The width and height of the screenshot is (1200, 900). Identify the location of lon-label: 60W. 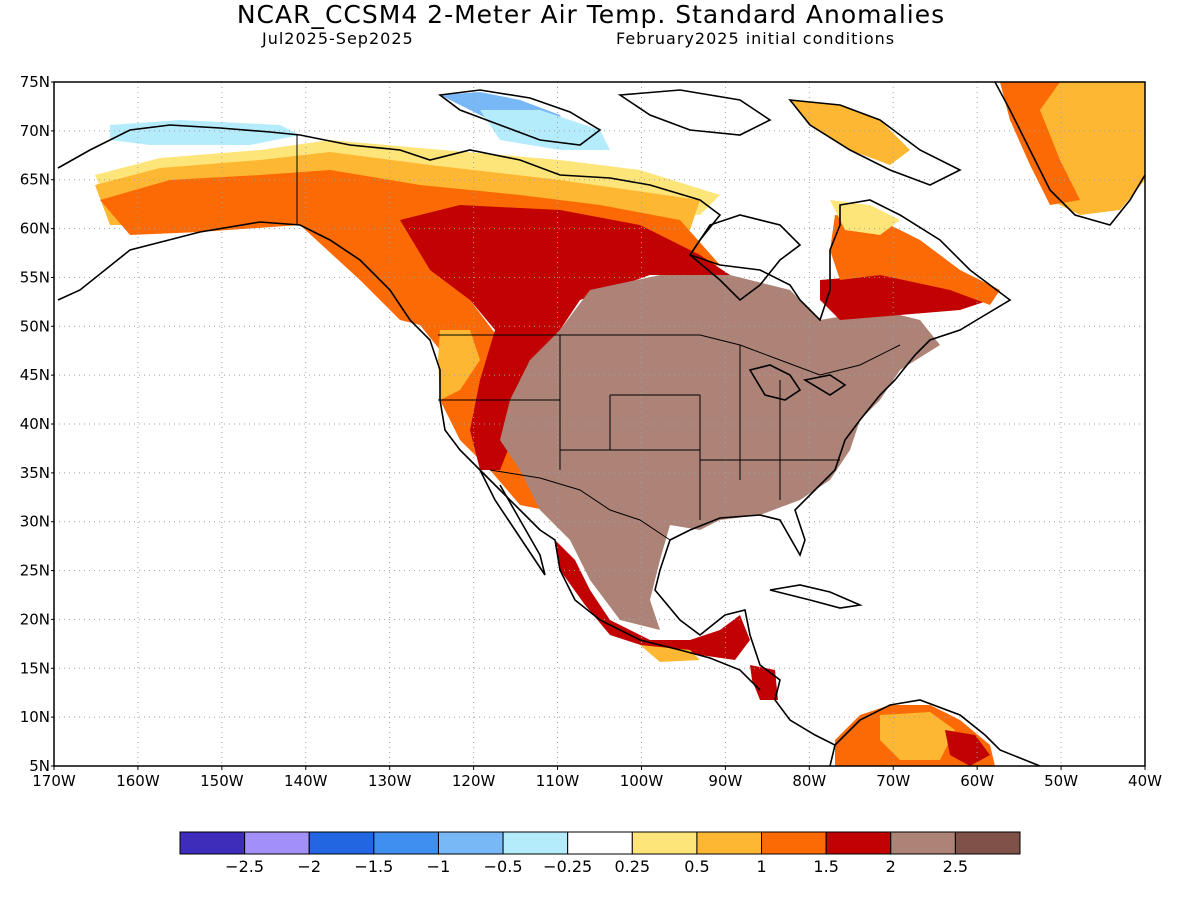
(977, 781).